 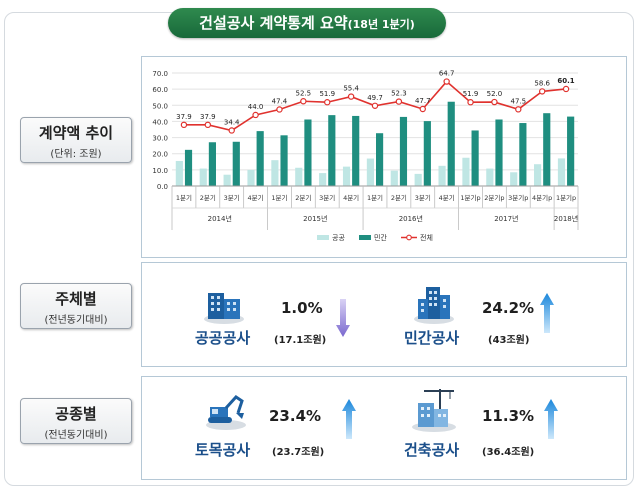 I want to click on public-building-icon, so click(x=224, y=308).